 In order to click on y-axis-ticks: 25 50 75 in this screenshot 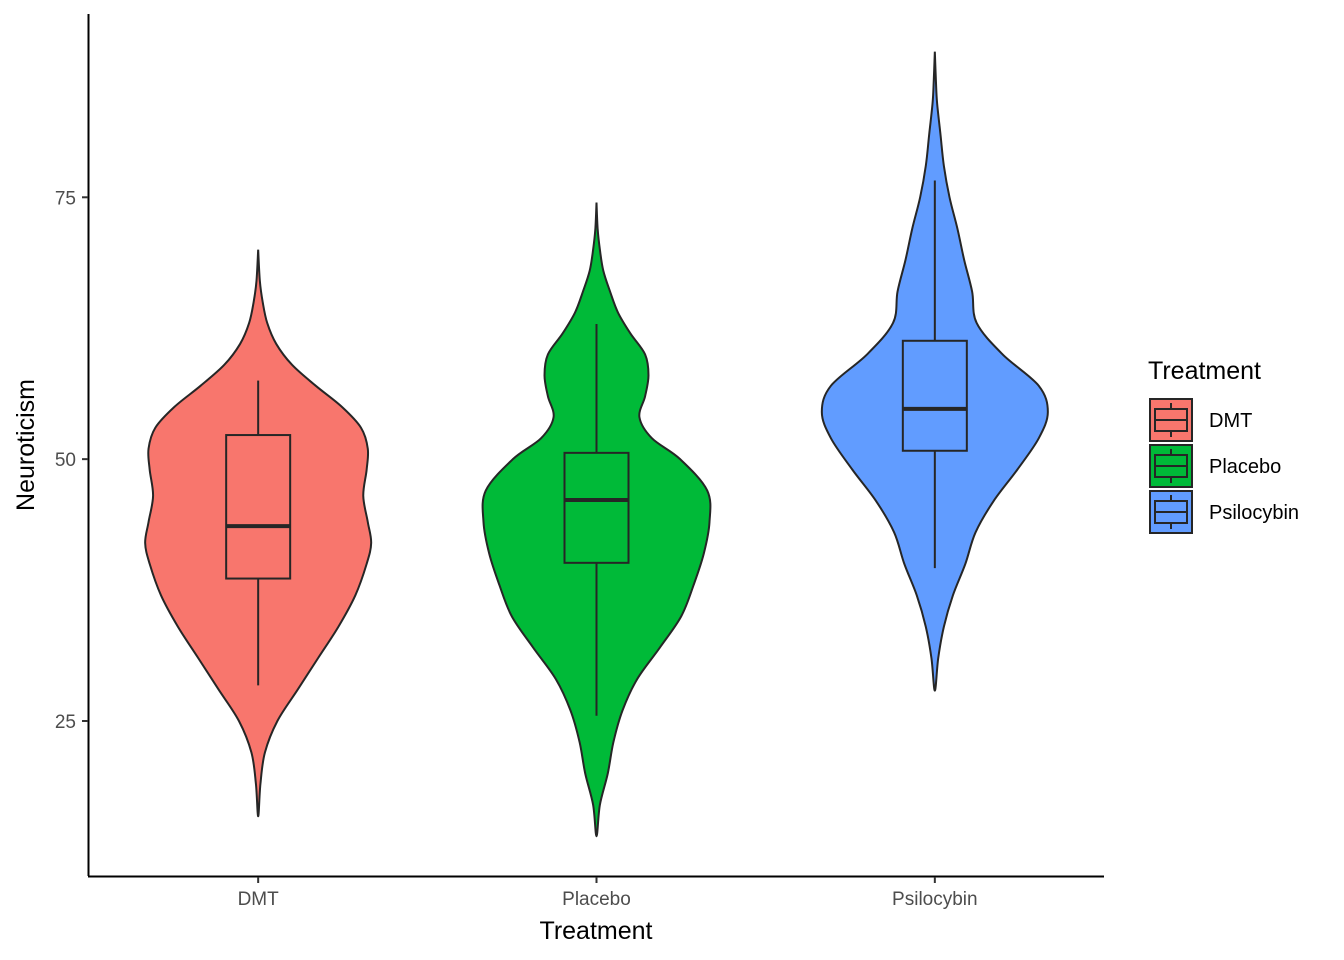, I will do `click(71, 460)`.